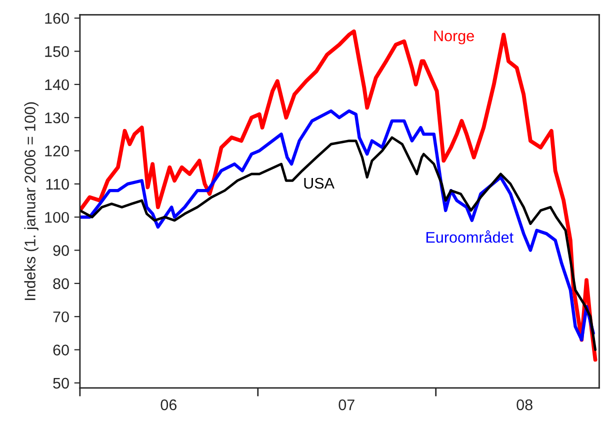 This screenshot has height=423, width=601. Describe the element at coordinates (57, 184) in the screenshot. I see `y-tick-label: 110` at that location.